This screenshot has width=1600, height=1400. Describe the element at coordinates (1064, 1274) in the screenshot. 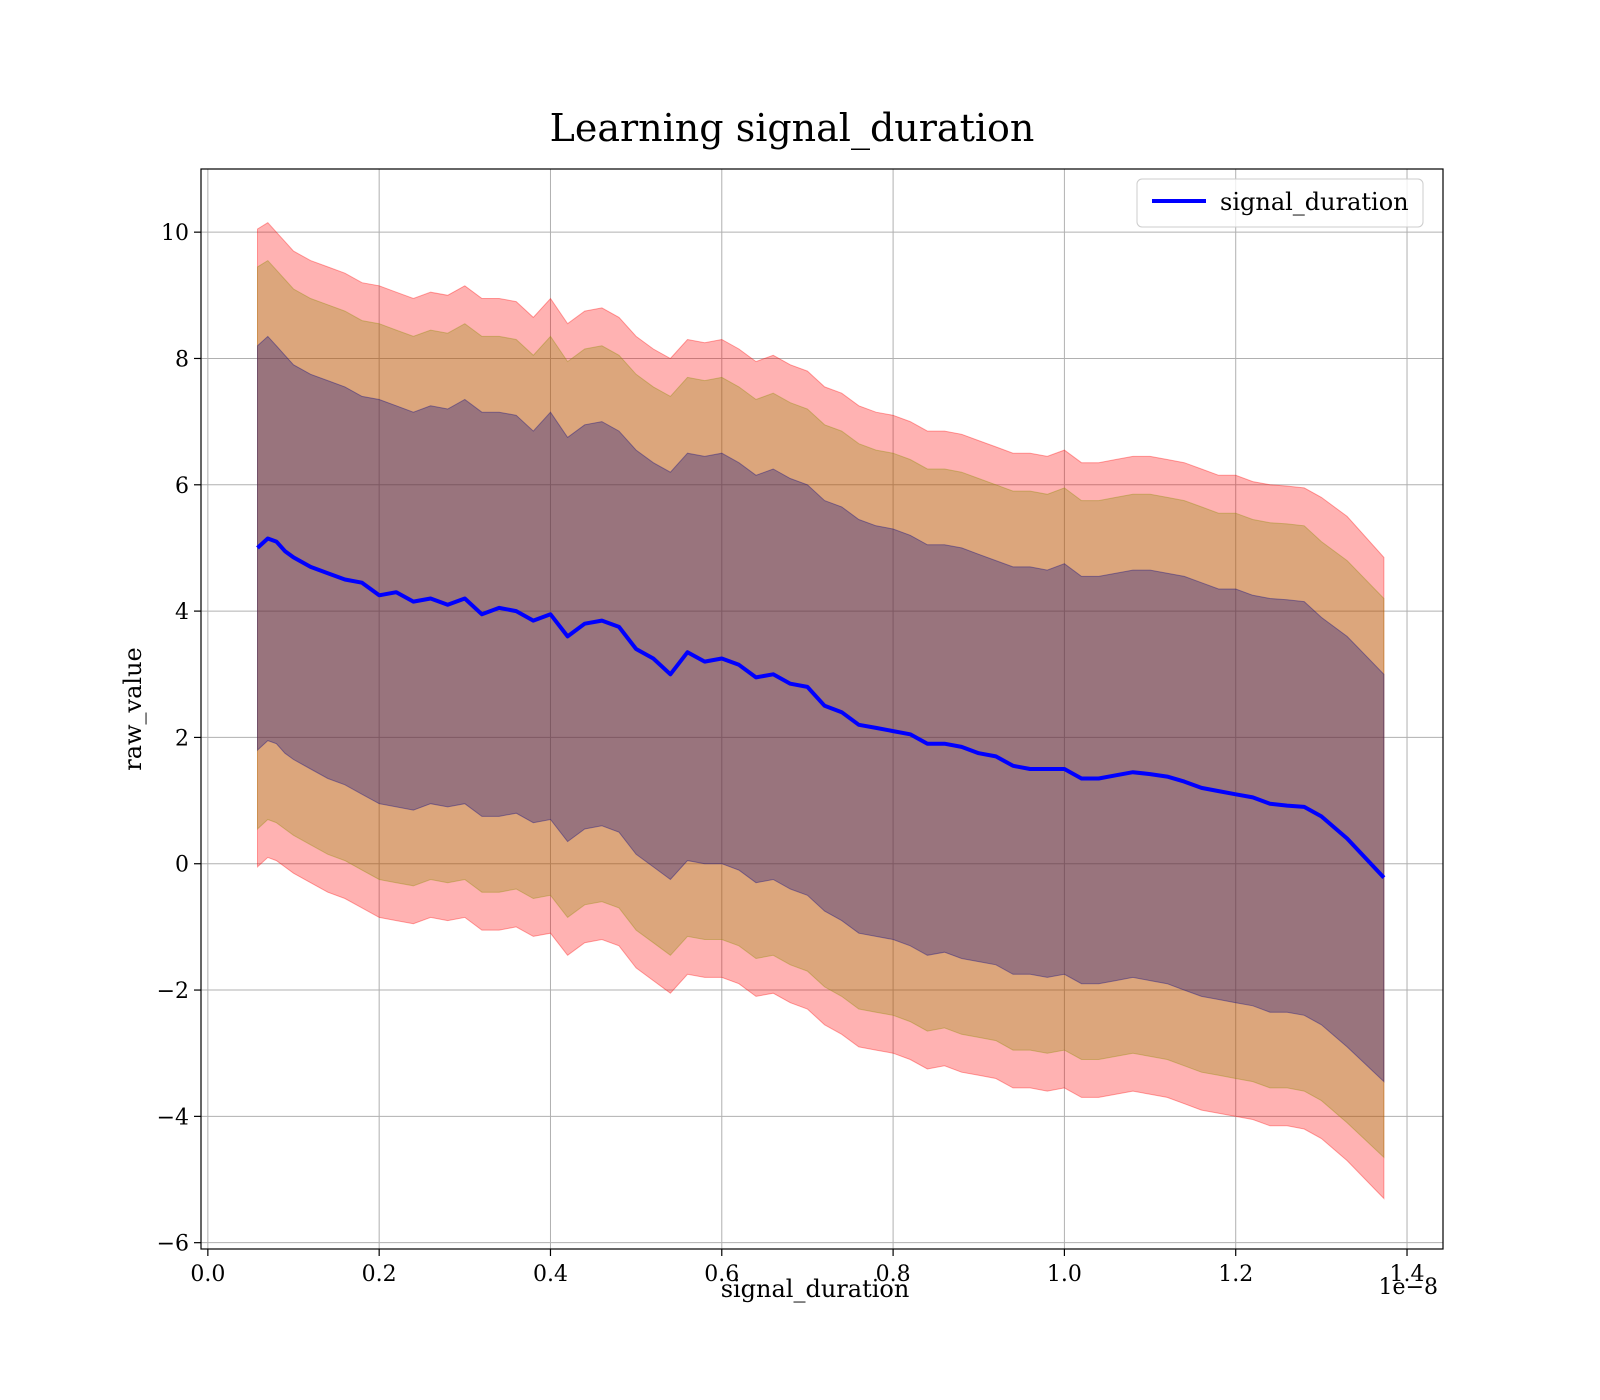

I see `x-tick-label: 1.0` at that location.